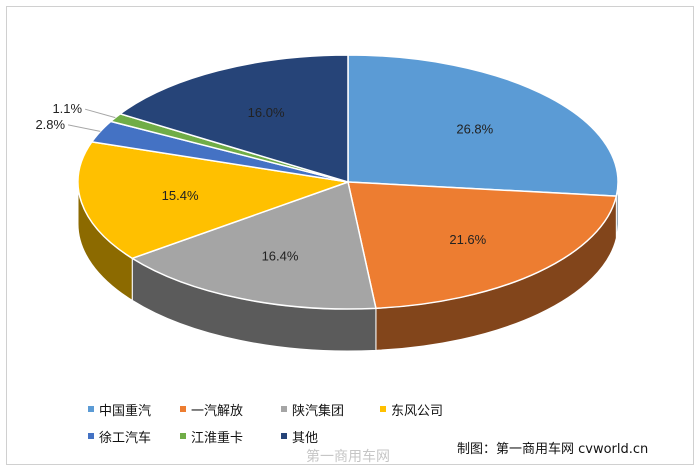  I want to click on data-label-6: 1.1%, so click(67, 108).